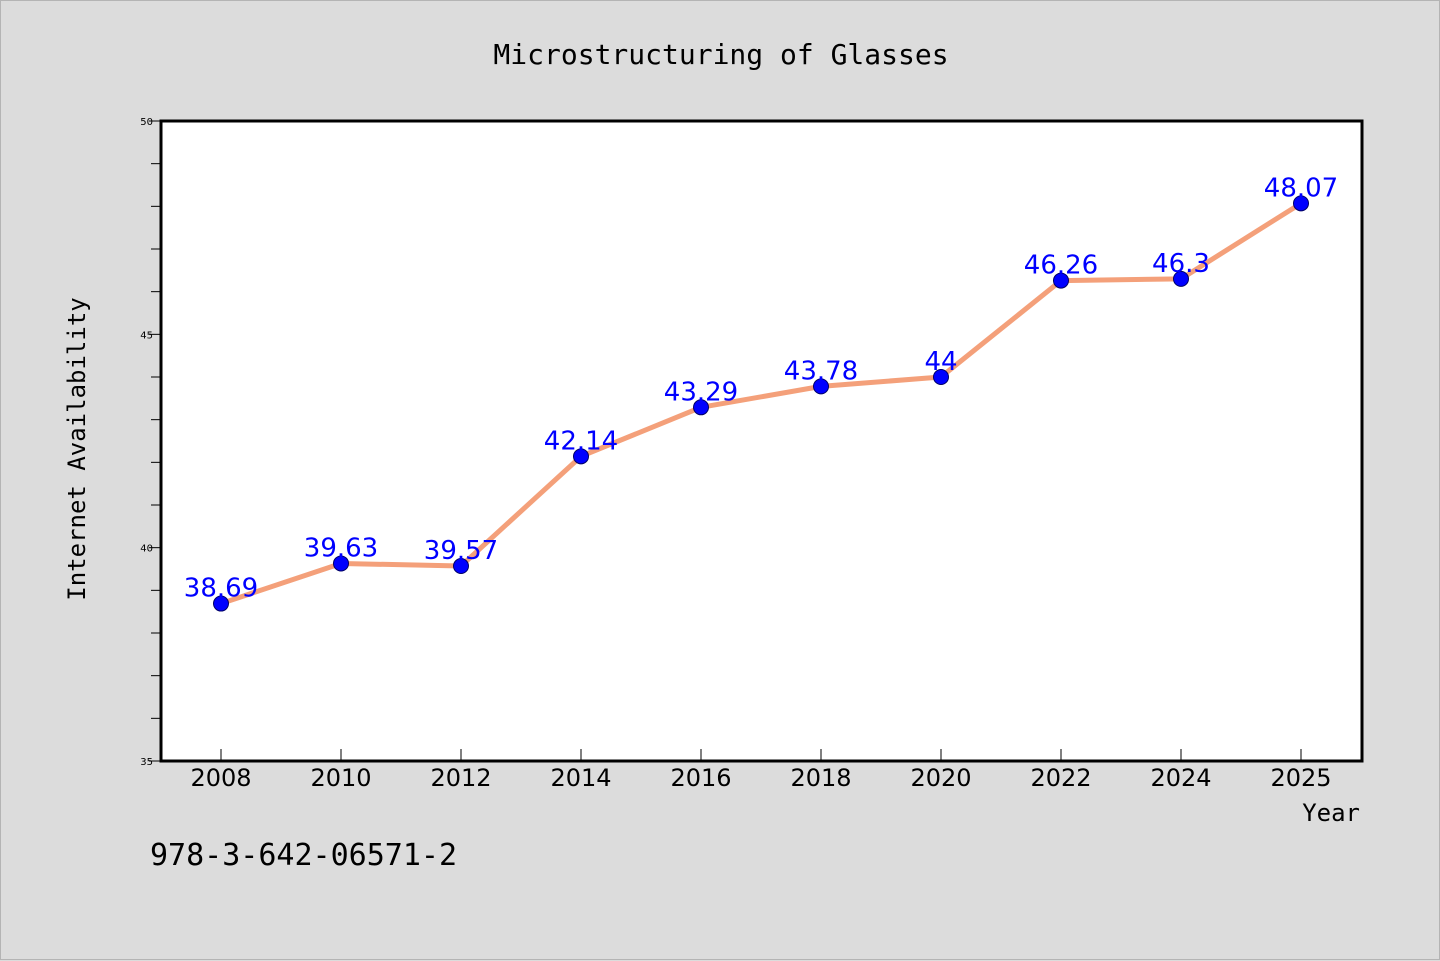 The width and height of the screenshot is (1440, 961). Describe the element at coordinates (820, 778) in the screenshot. I see `x-tick-label: 2018` at that location.